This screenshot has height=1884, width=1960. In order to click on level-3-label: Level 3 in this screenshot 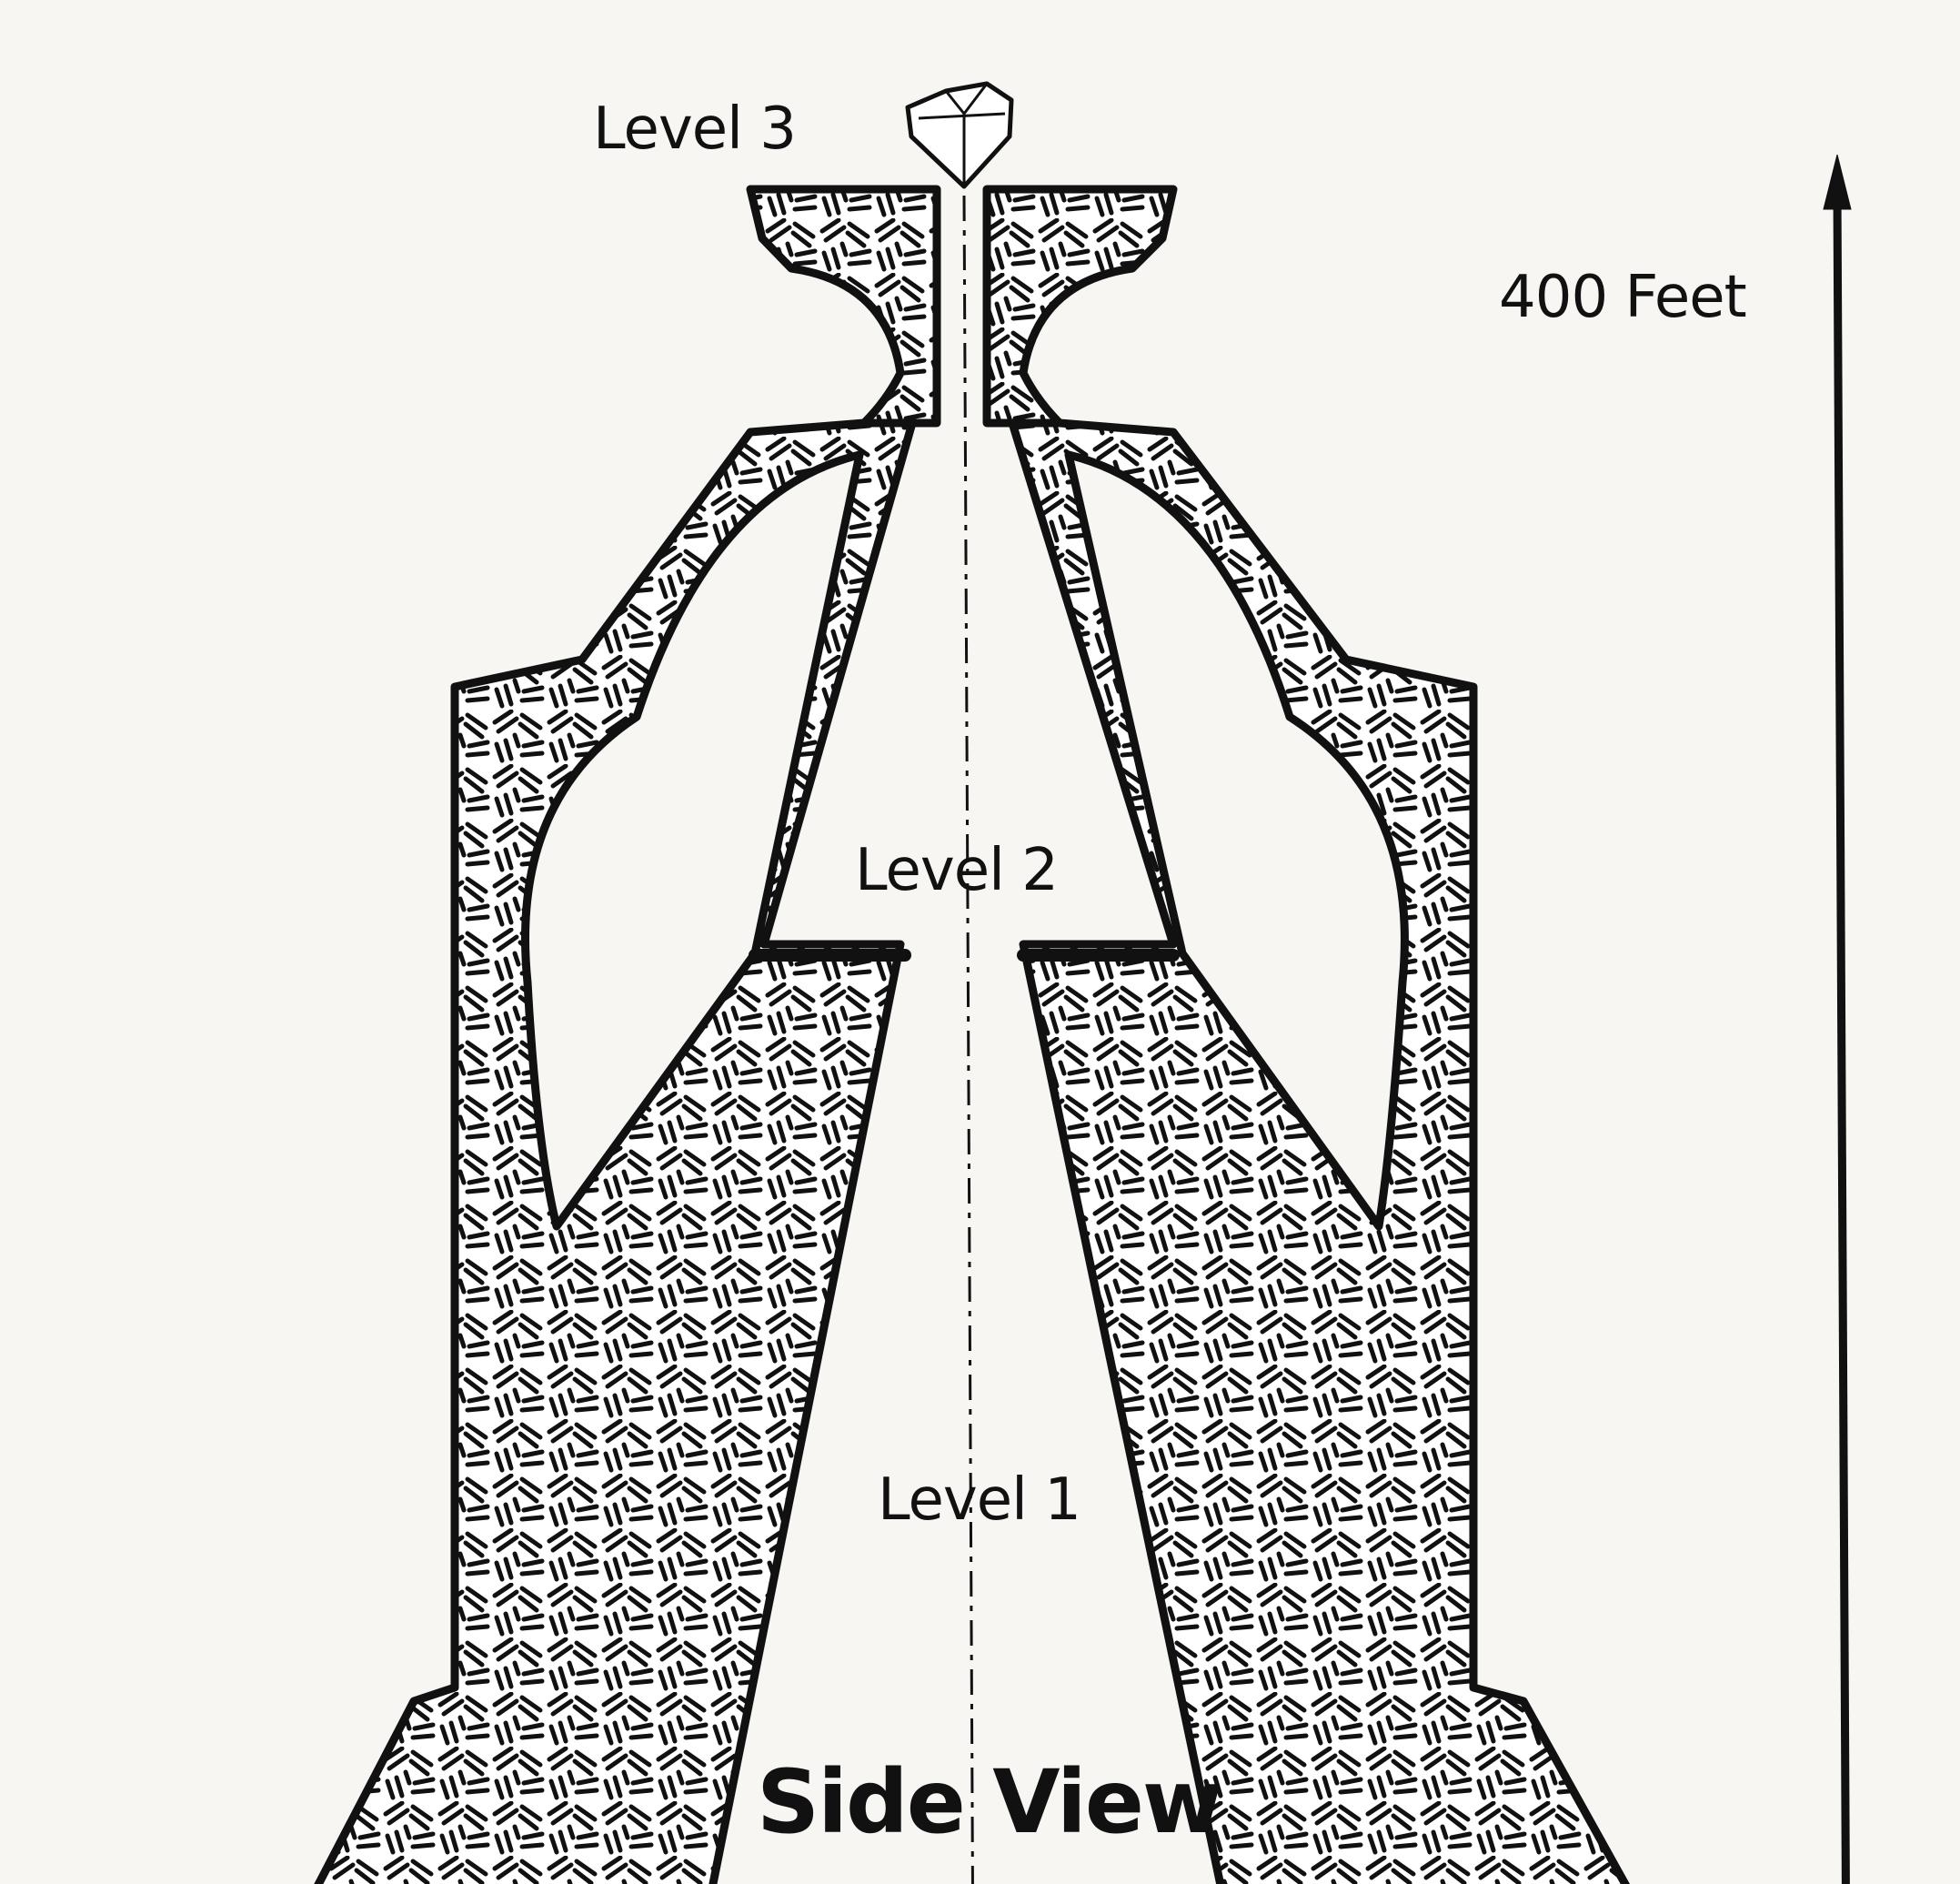, I will do `click(695, 129)`.